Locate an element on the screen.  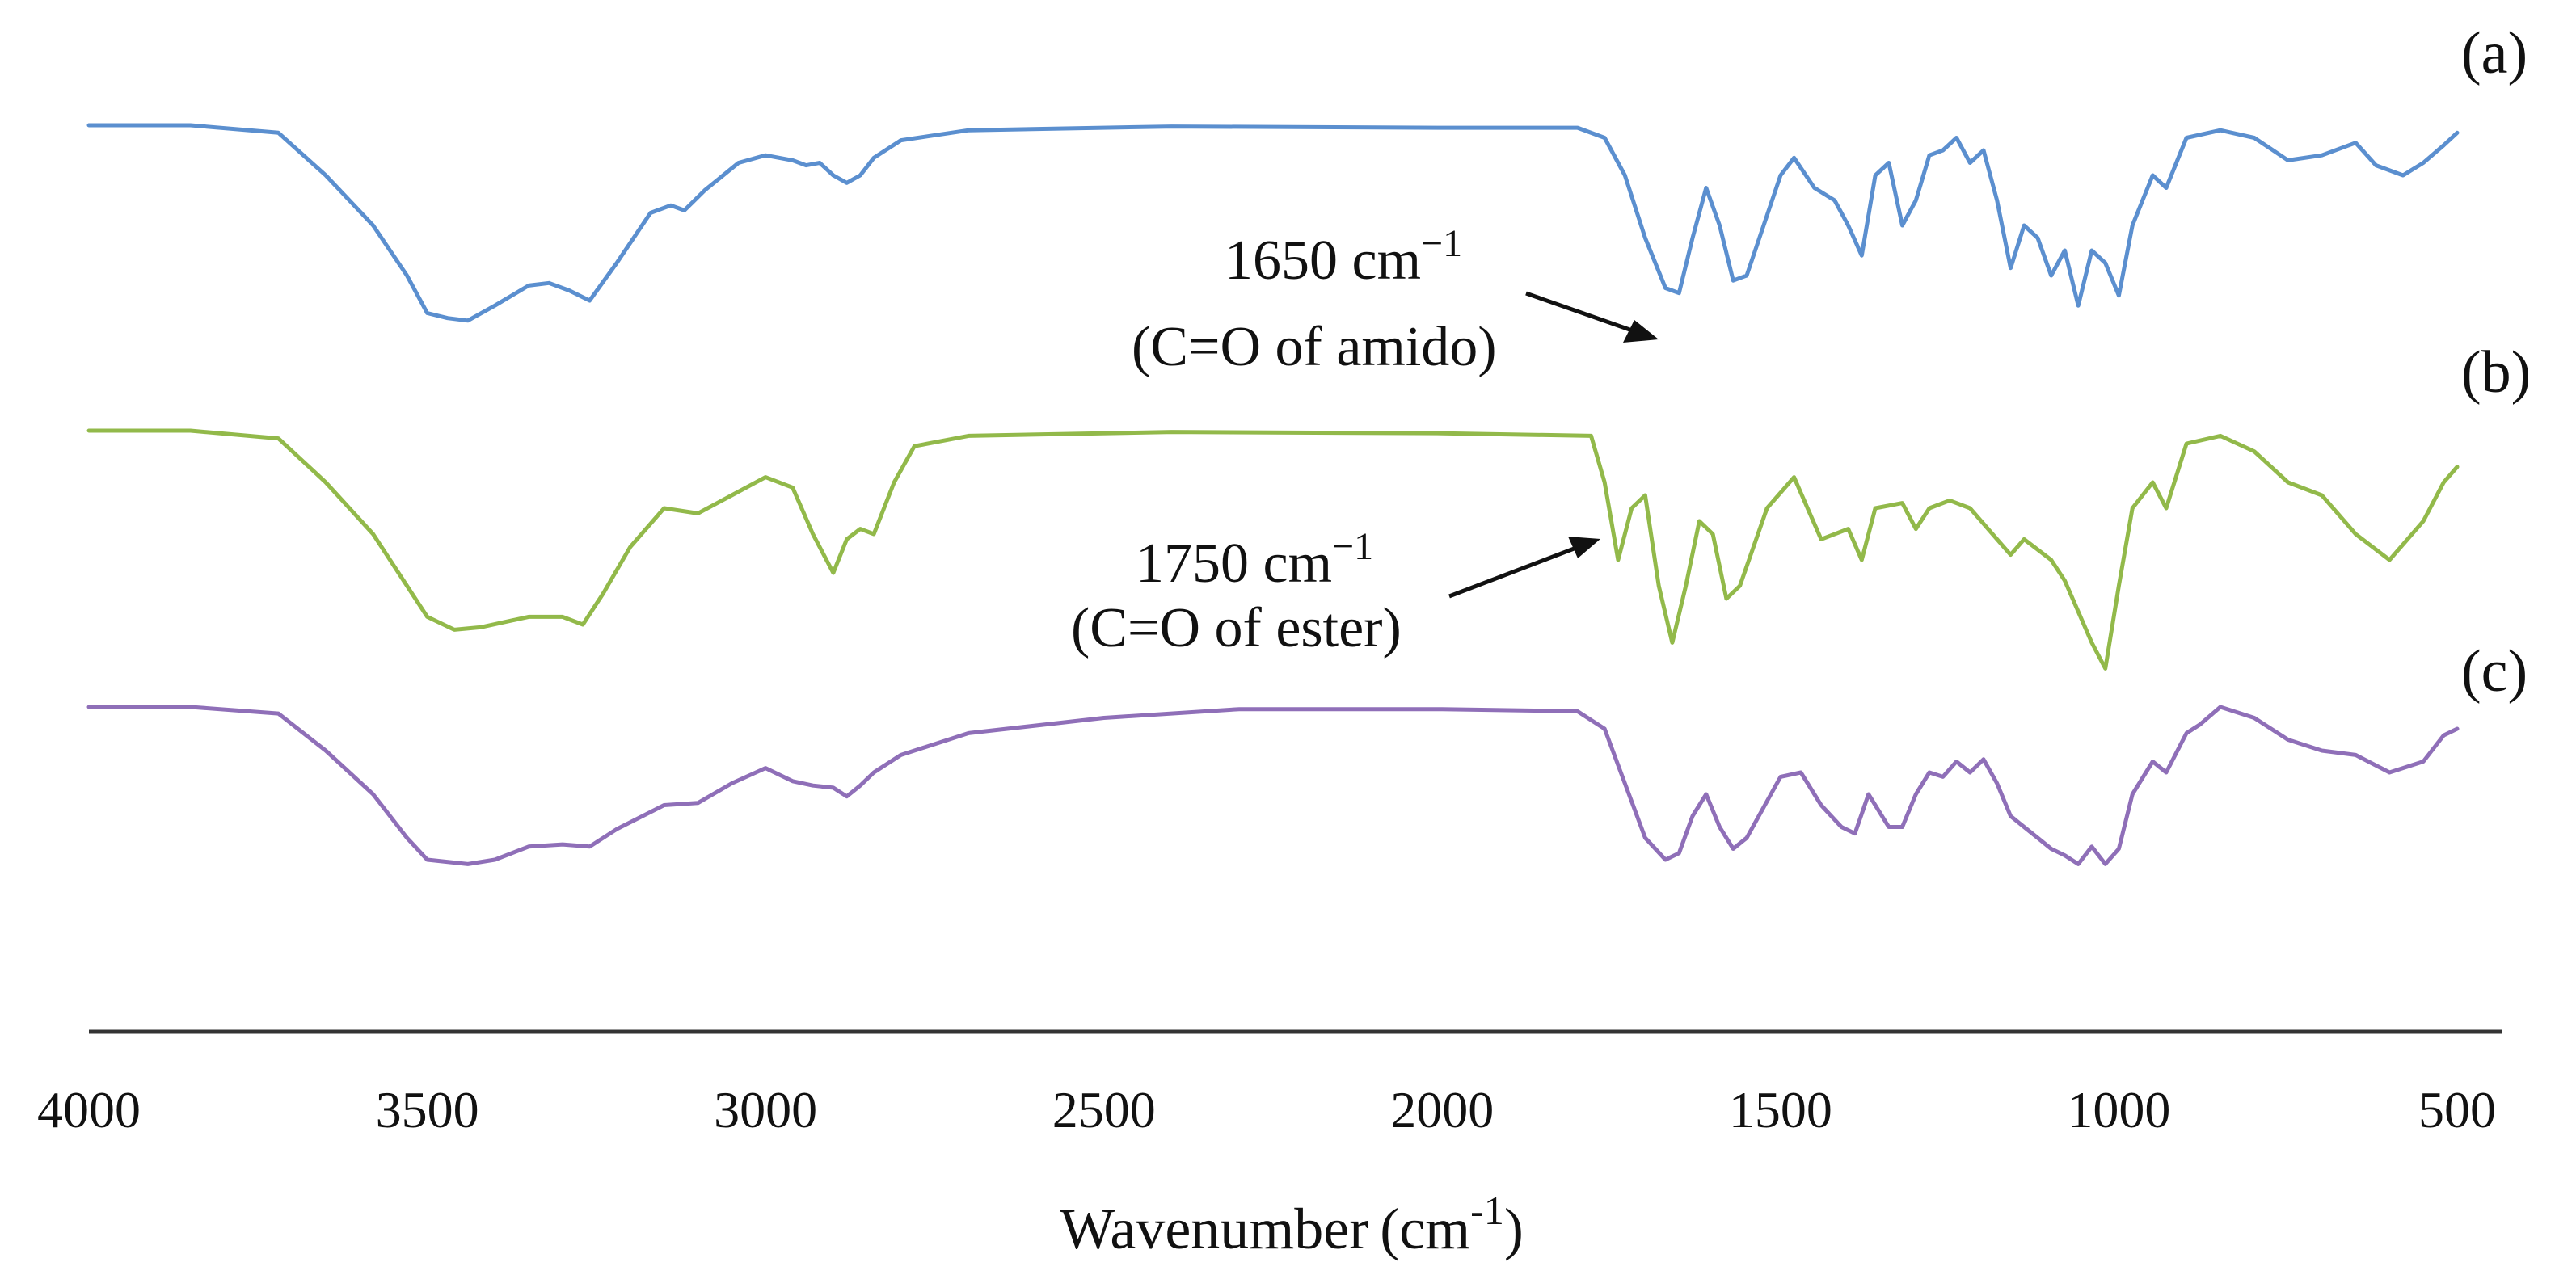
annotation-ester-arrow is located at coordinates (1512, 572).